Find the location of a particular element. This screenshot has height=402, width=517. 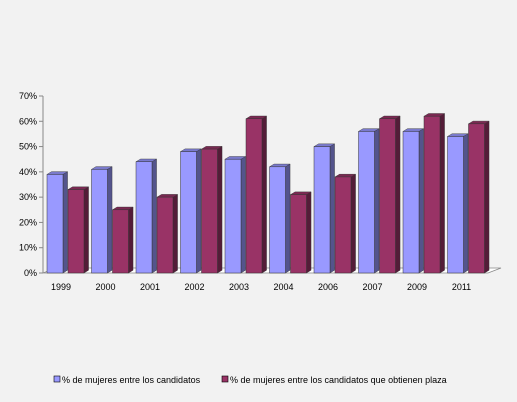

x-tick-label: 2009 is located at coordinates (417, 287).